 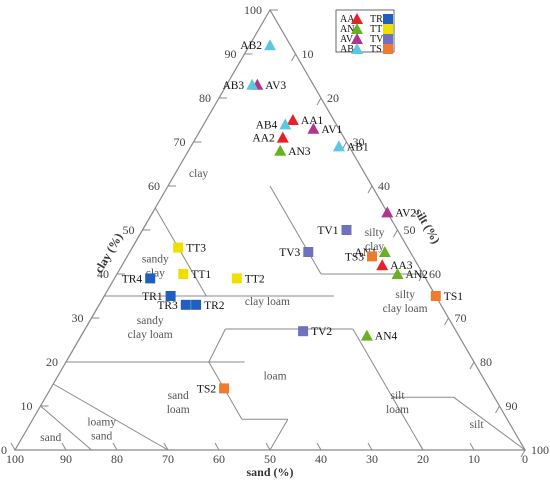 What do you see at coordinates (253, 10) in the screenshot?
I see `clay-tick-label: 100` at bounding box center [253, 10].